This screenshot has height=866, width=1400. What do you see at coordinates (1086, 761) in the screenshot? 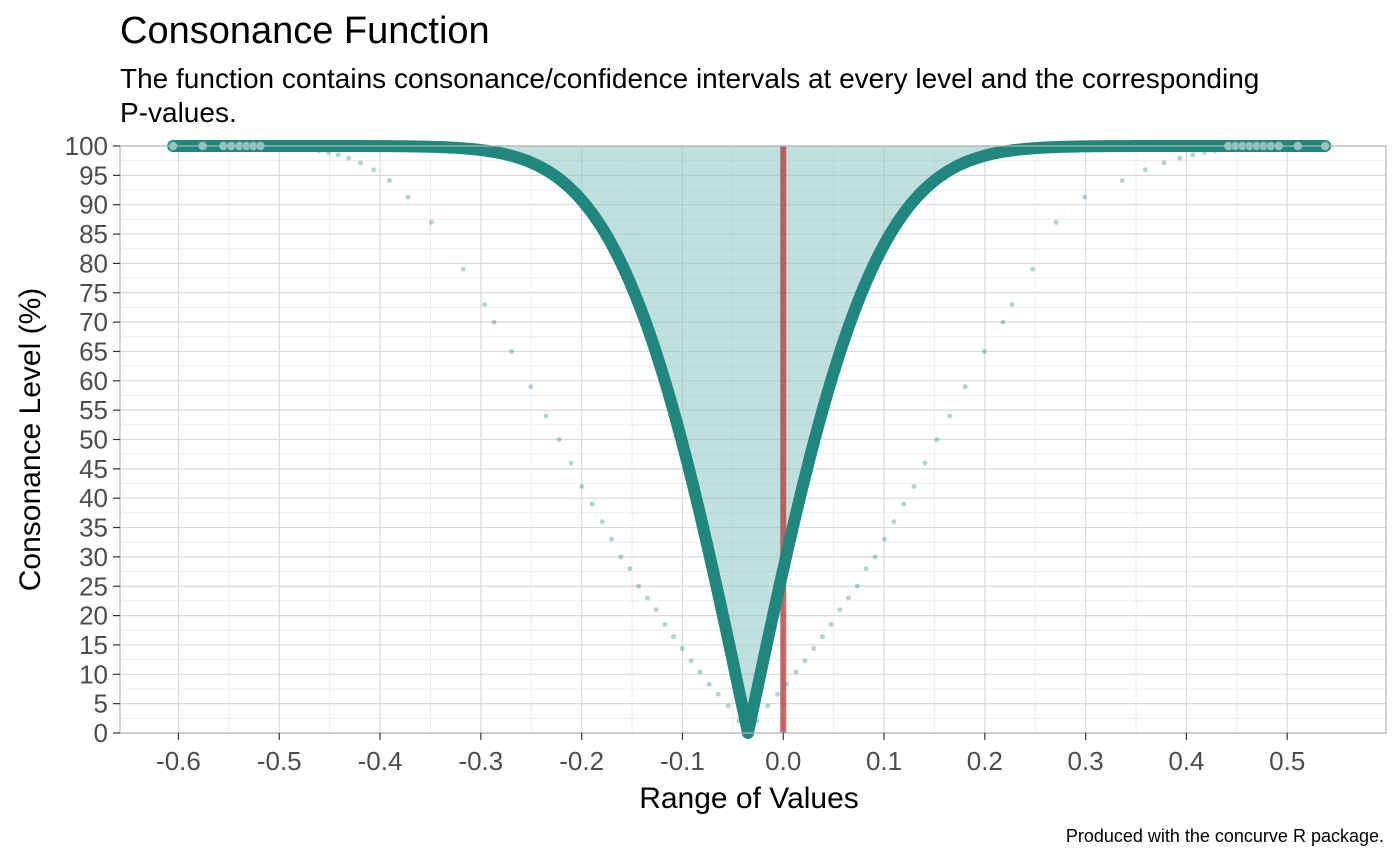
I see `x-tick-label: 0.3` at bounding box center [1086, 761].